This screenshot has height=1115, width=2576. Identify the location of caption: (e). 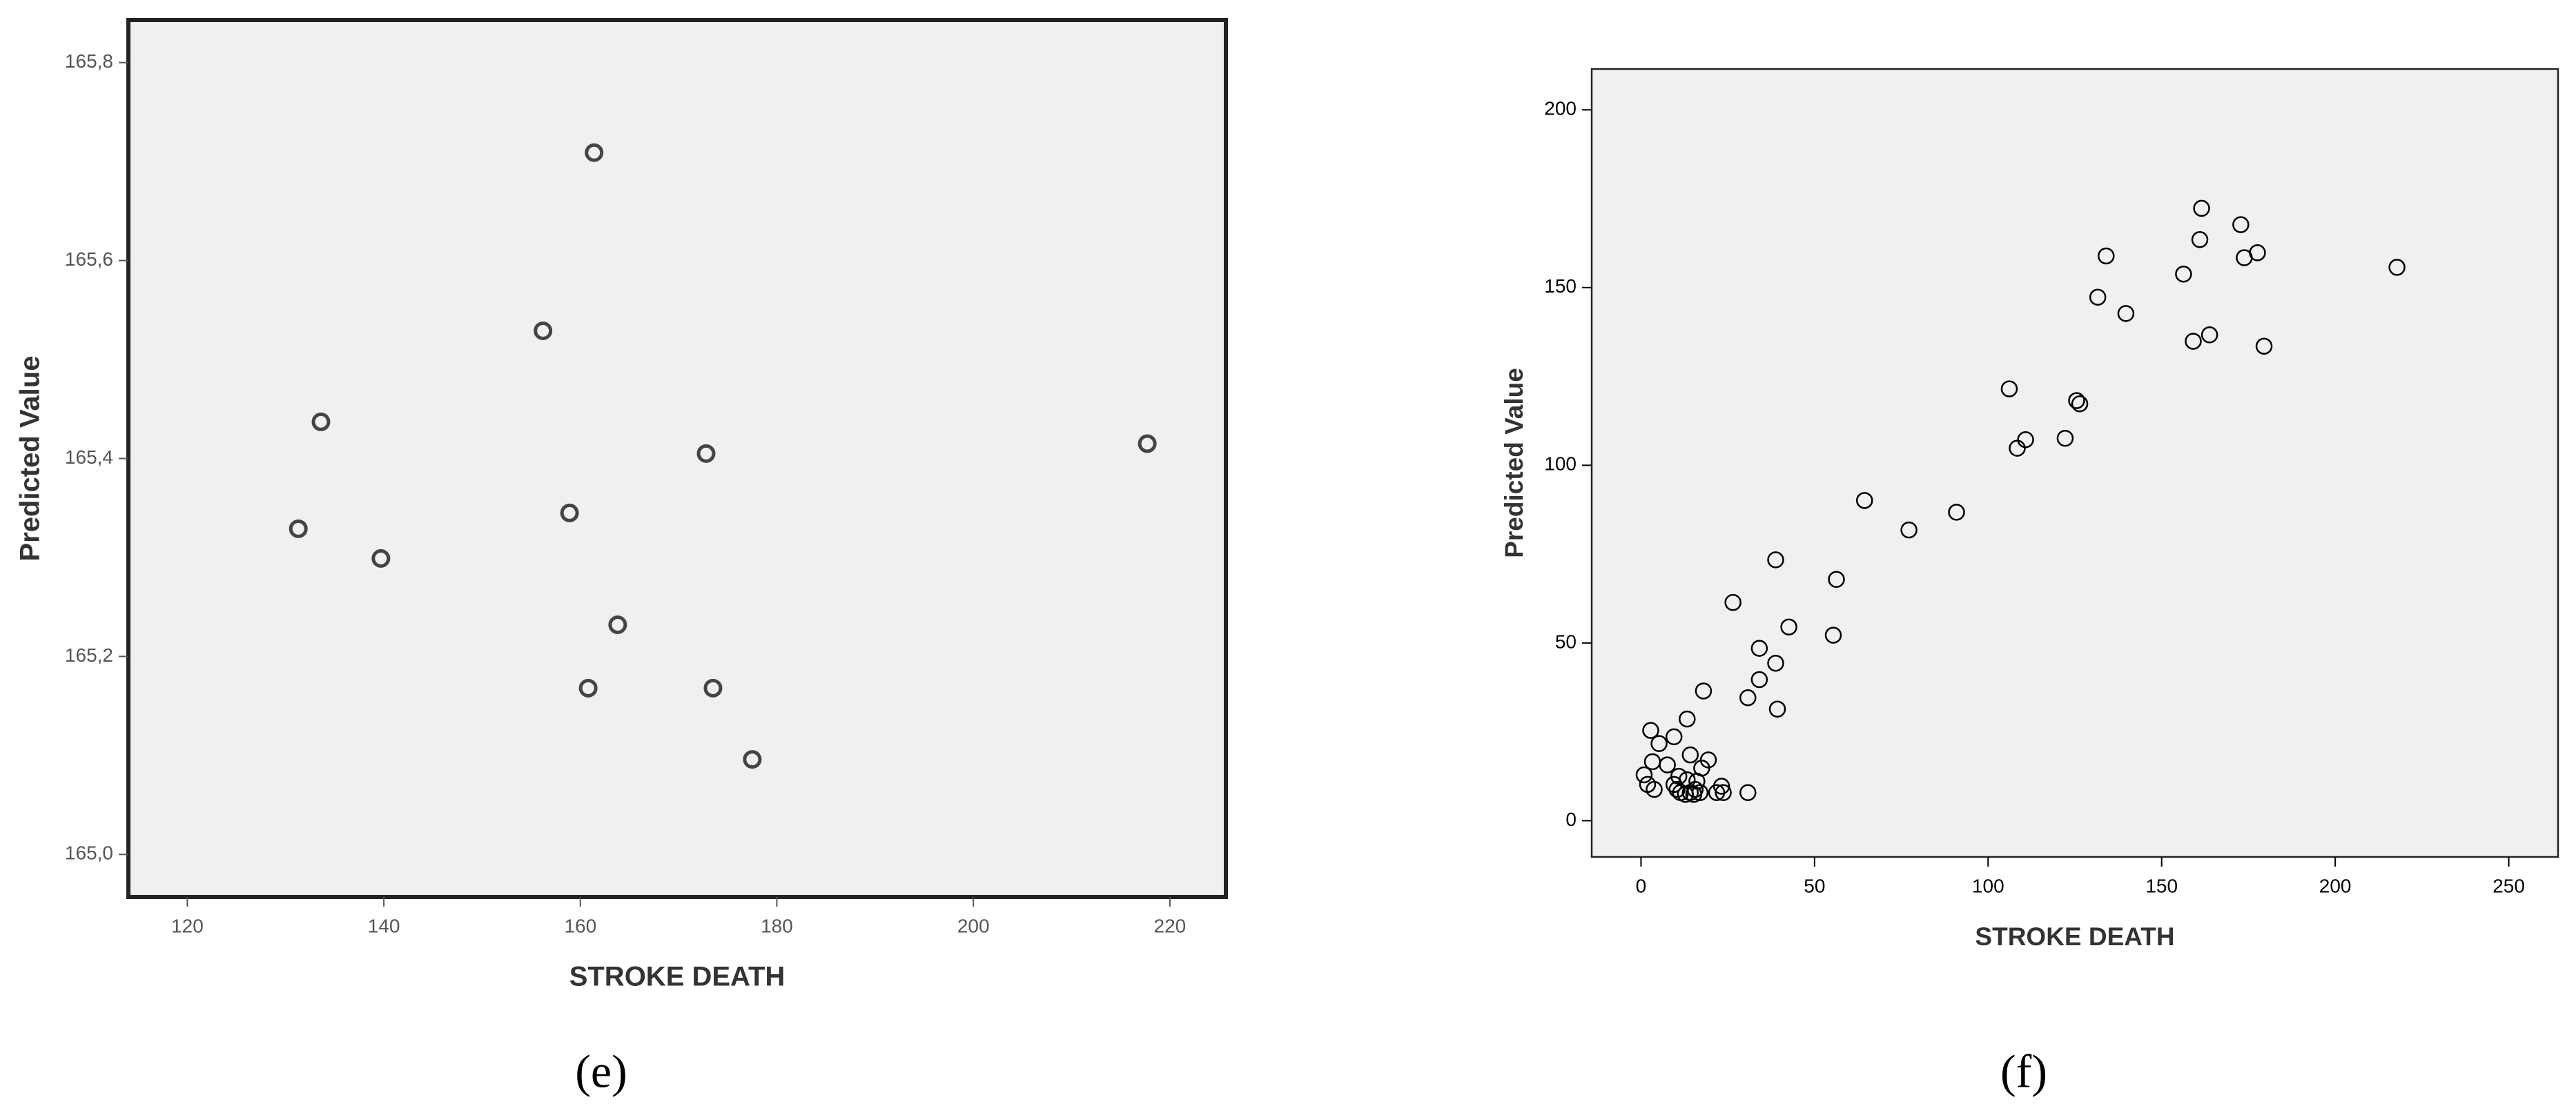
(601, 1071).